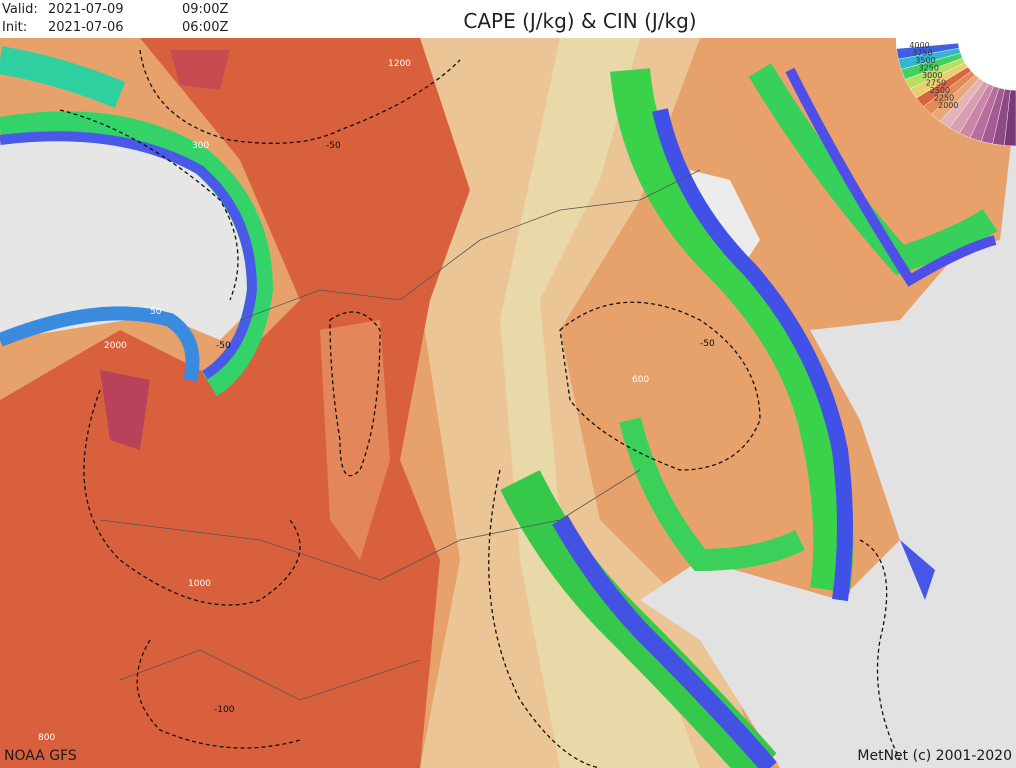  I want to click on legend-label: 2000, so click(948, 105).